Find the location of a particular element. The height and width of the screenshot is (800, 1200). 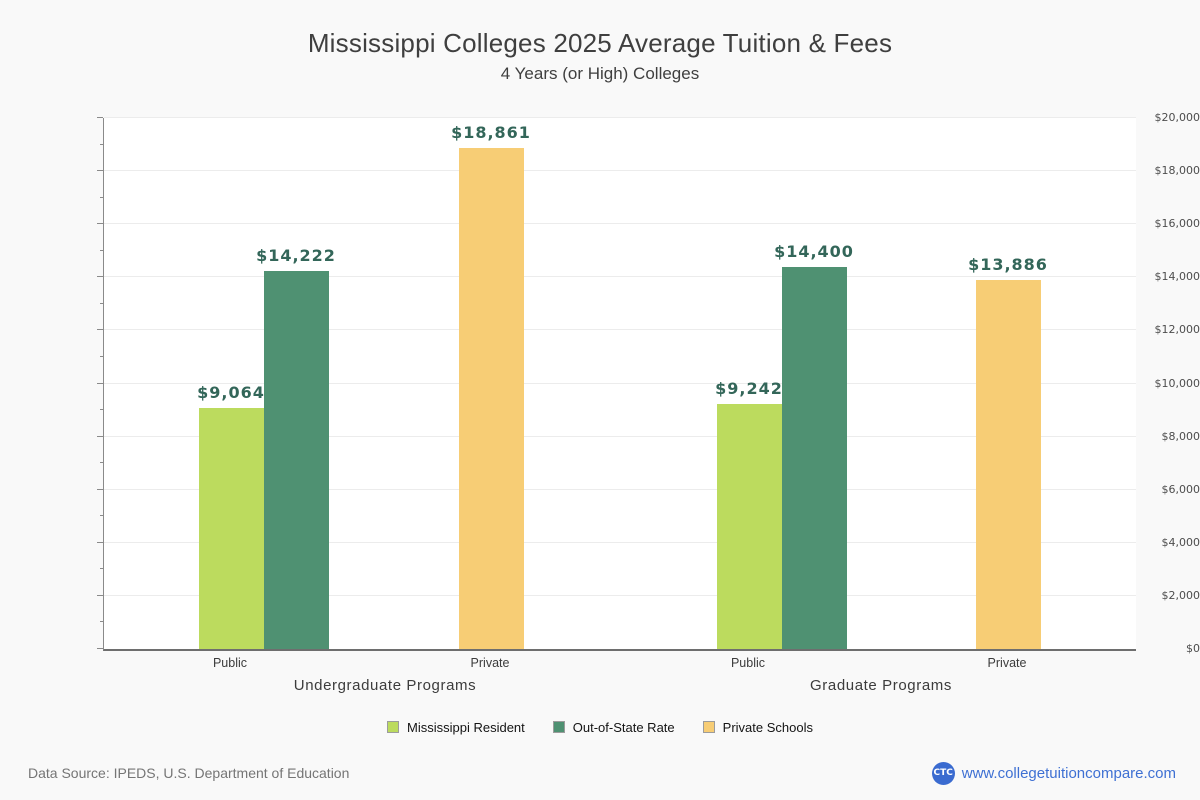

footer-branding: CTC www.collegetuitioncompare.com is located at coordinates (1053, 773).